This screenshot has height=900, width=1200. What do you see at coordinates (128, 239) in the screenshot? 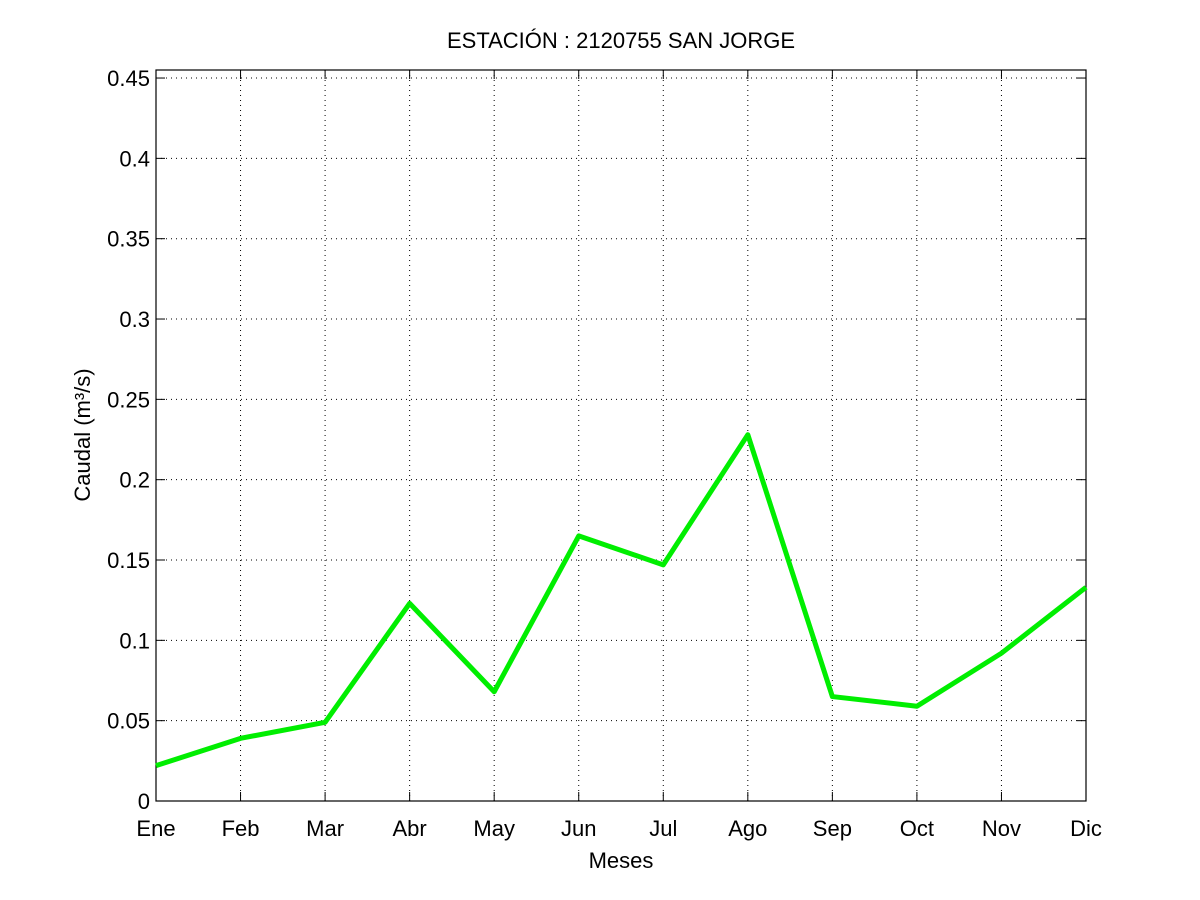
I see `y-tick-label: 0.35` at bounding box center [128, 239].